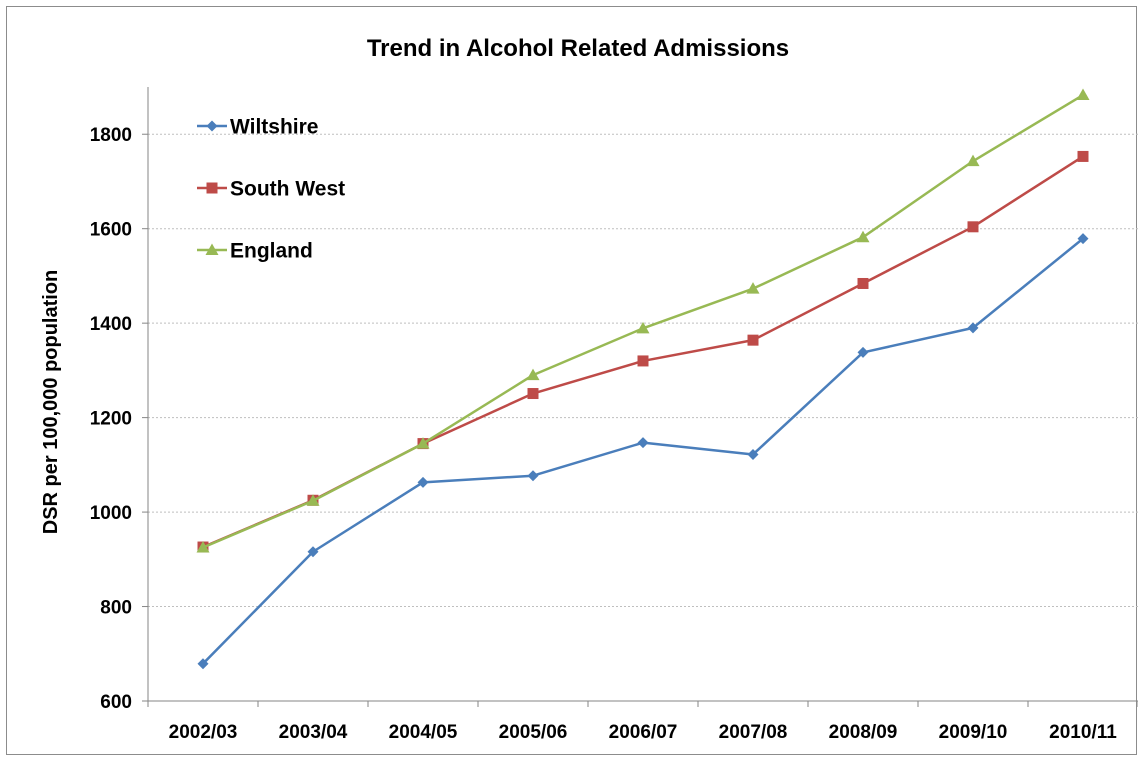 Image resolution: width=1145 pixels, height=761 pixels. I want to click on y-tick-label: 1400, so click(111, 324).